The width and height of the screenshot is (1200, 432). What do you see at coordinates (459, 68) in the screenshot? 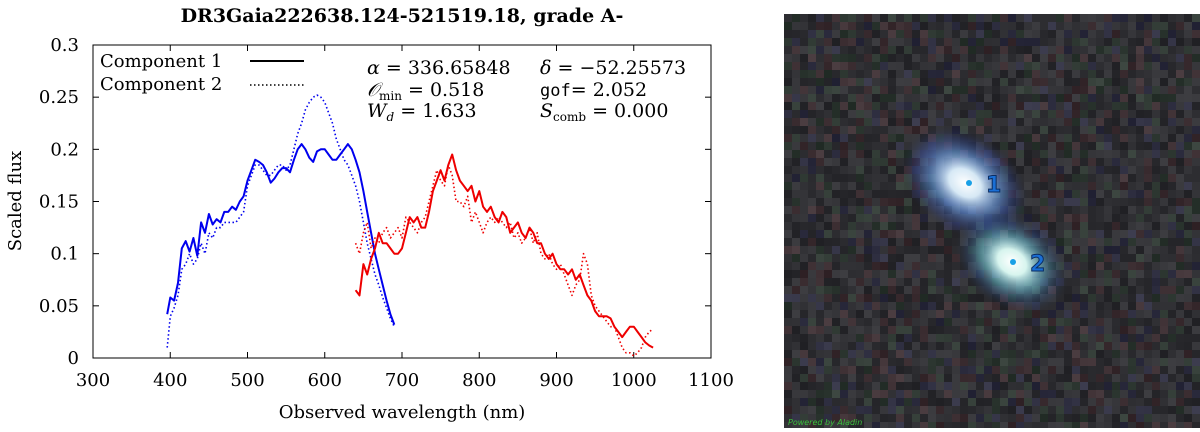
I see `alpha-value: 336.65848` at bounding box center [459, 68].